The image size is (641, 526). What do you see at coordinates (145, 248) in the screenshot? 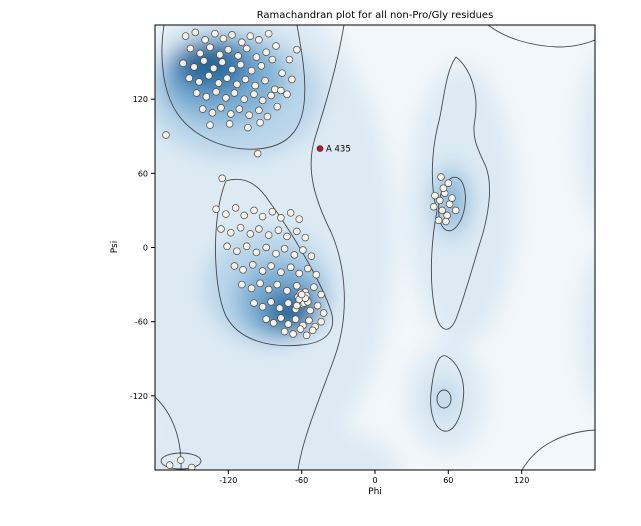
I see `y-tick-label: 0` at bounding box center [145, 248].